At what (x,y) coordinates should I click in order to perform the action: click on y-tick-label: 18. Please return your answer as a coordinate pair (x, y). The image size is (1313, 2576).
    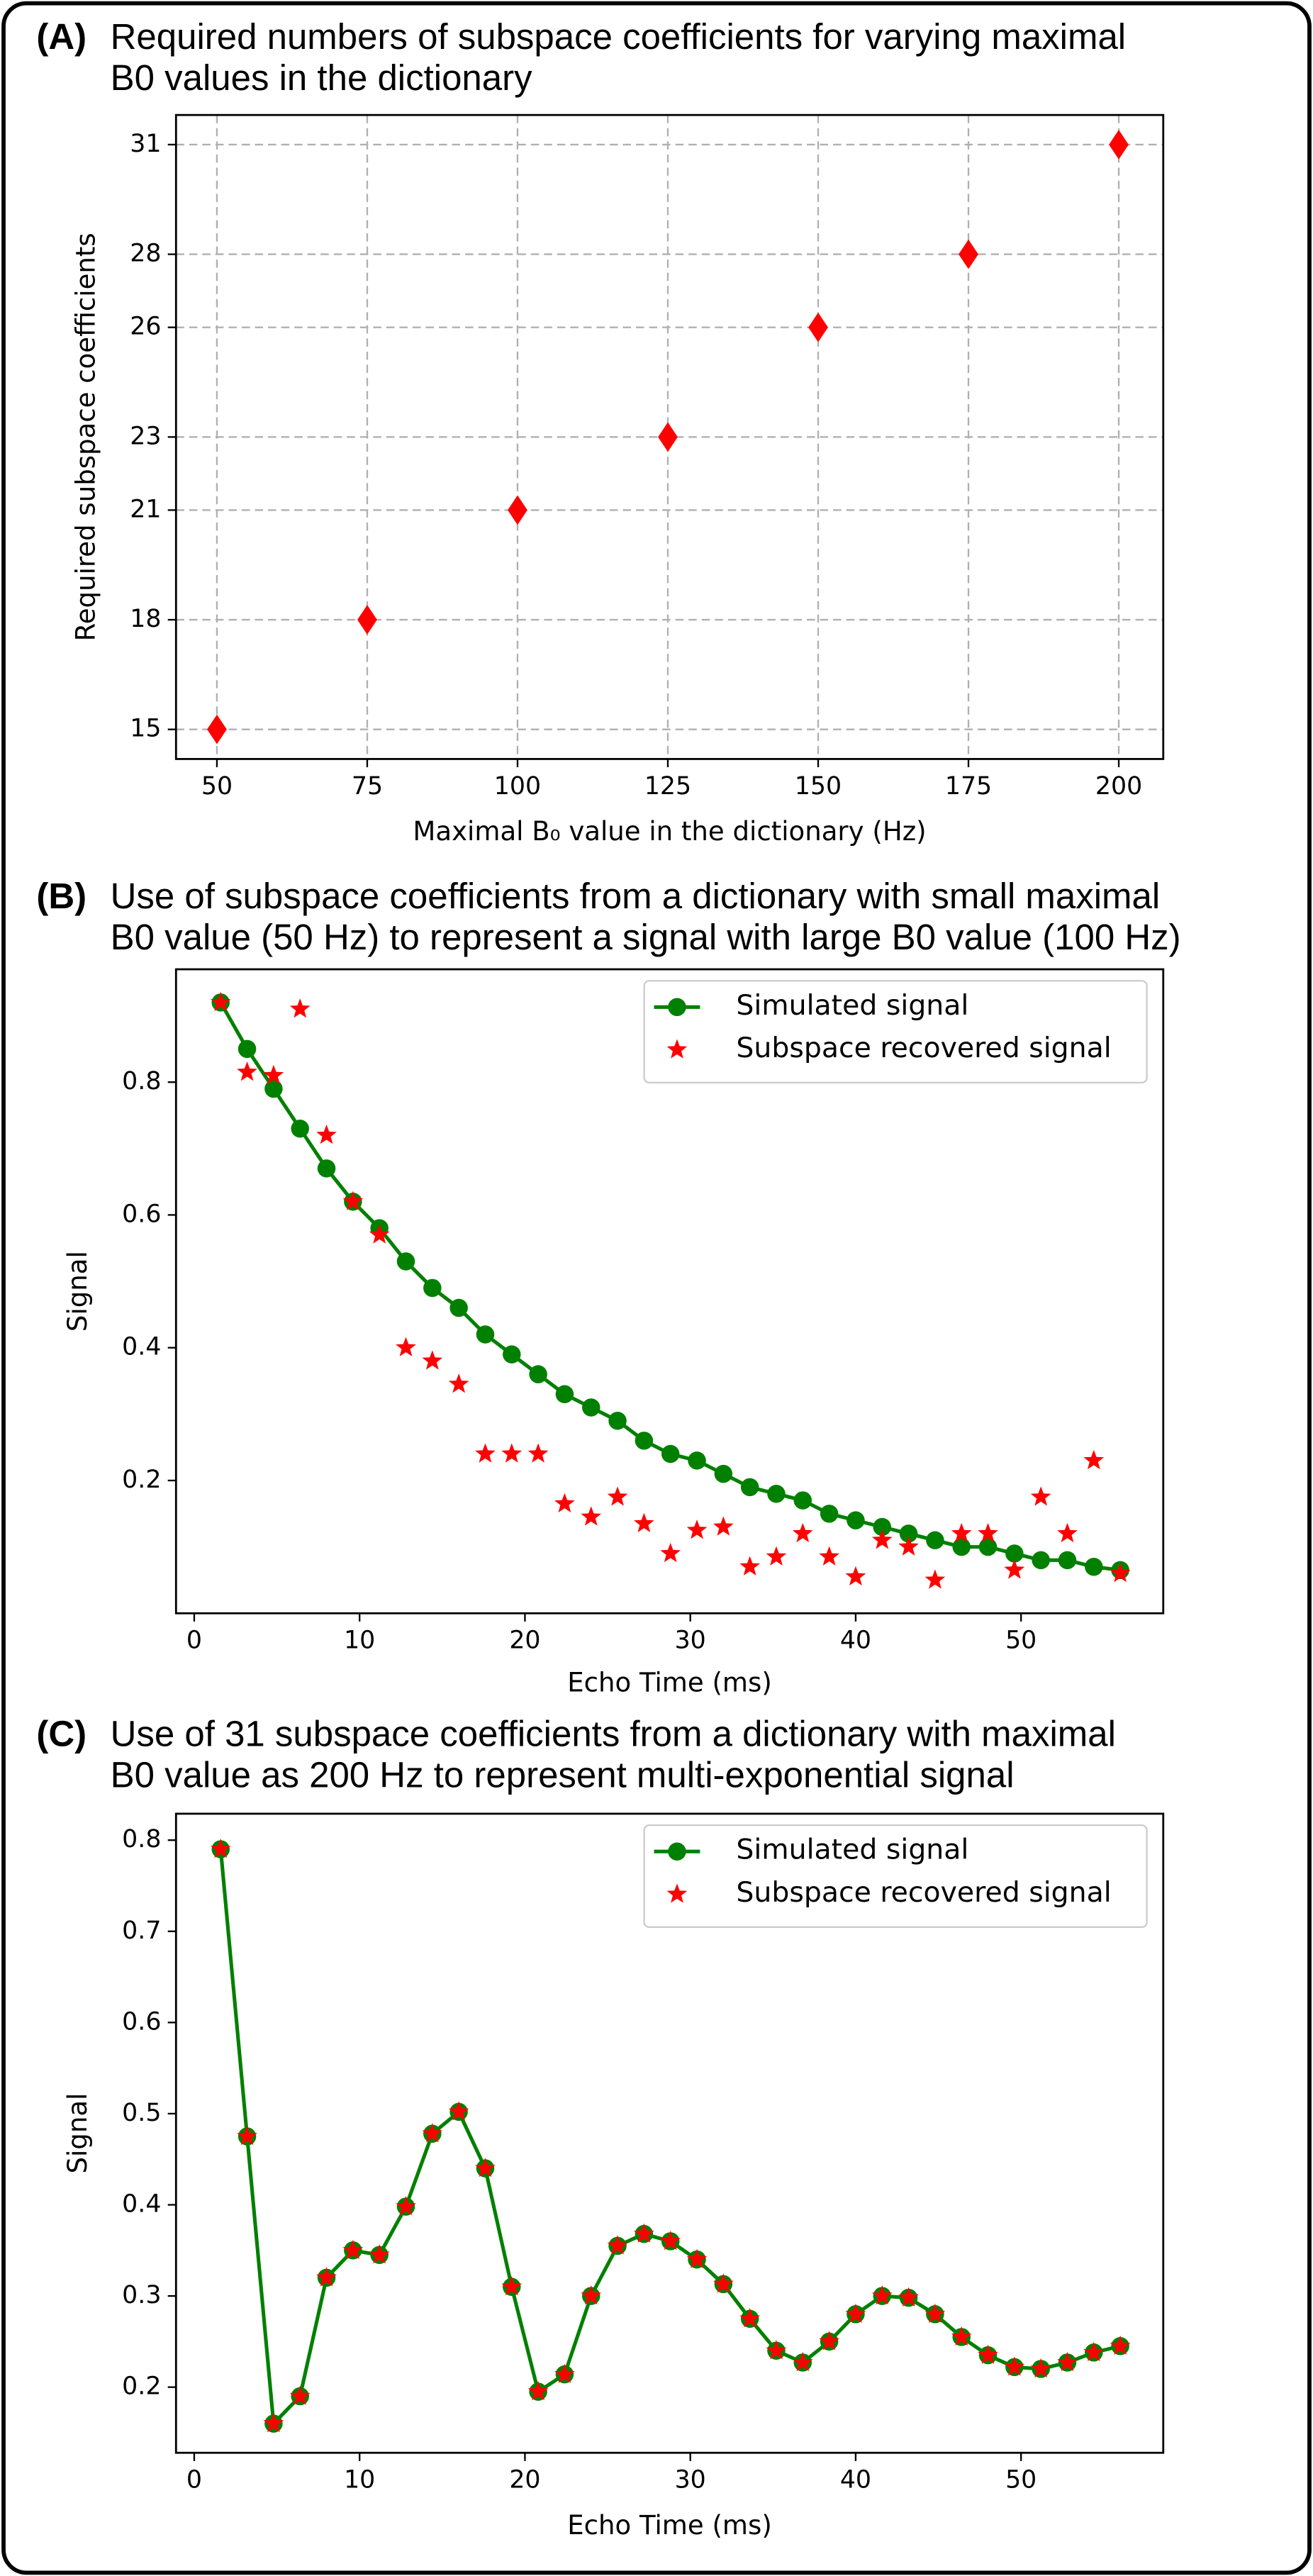
    Looking at the image, I should click on (145, 619).